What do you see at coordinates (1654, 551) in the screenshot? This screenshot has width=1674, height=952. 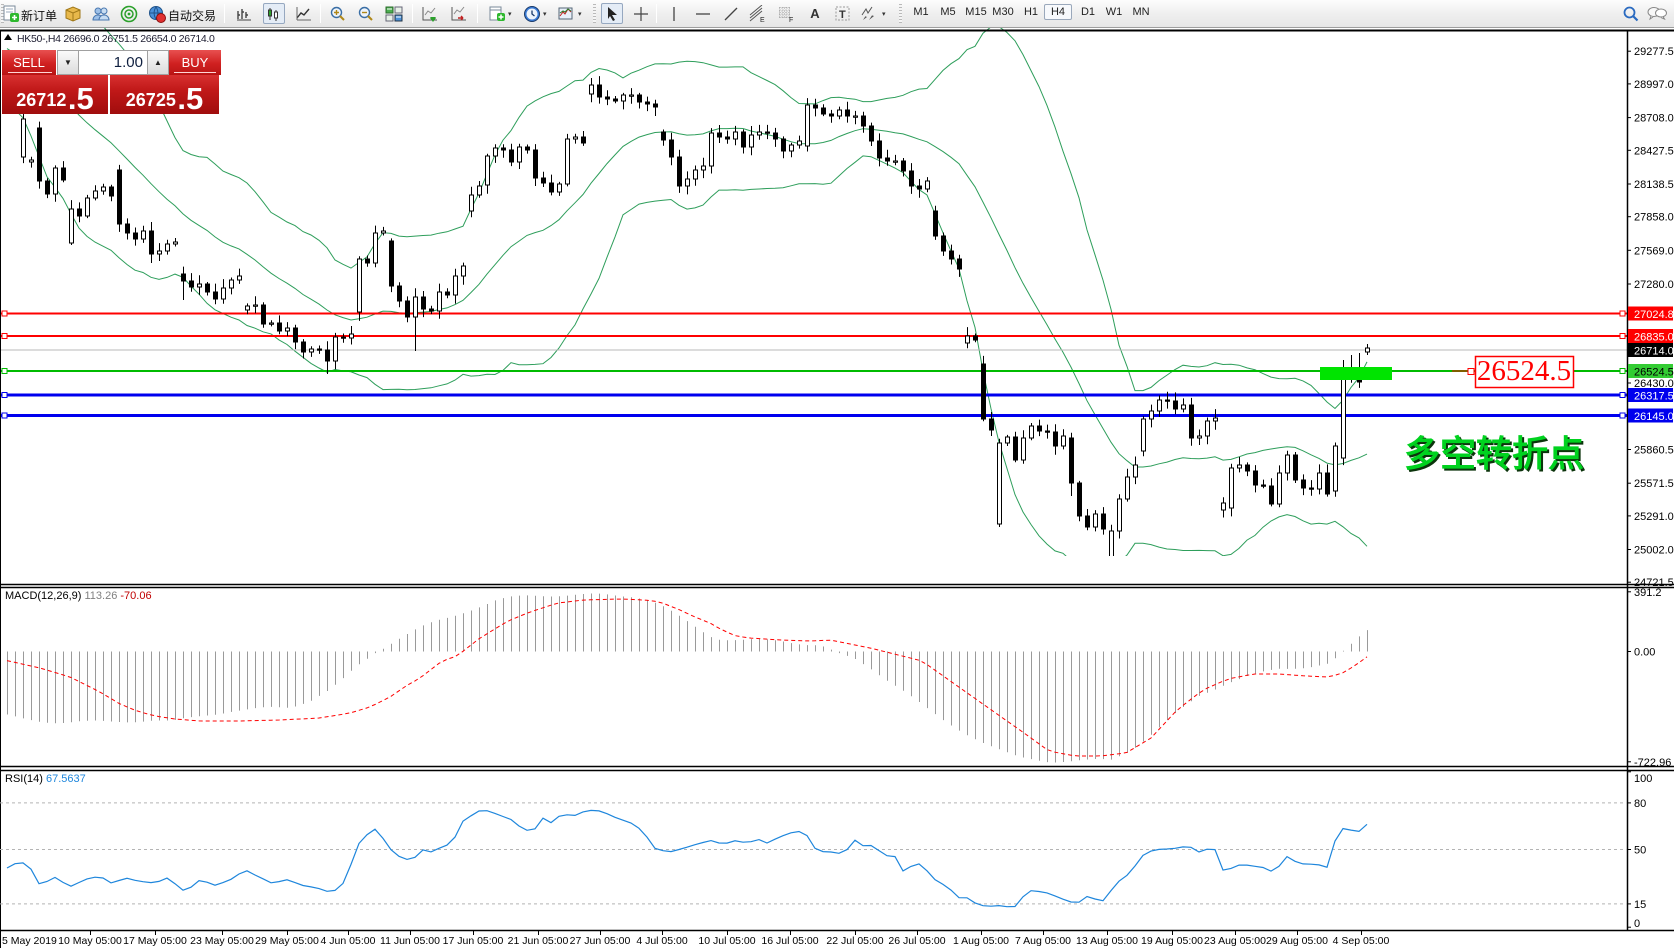 I see `svg-text: 25002.0` at bounding box center [1654, 551].